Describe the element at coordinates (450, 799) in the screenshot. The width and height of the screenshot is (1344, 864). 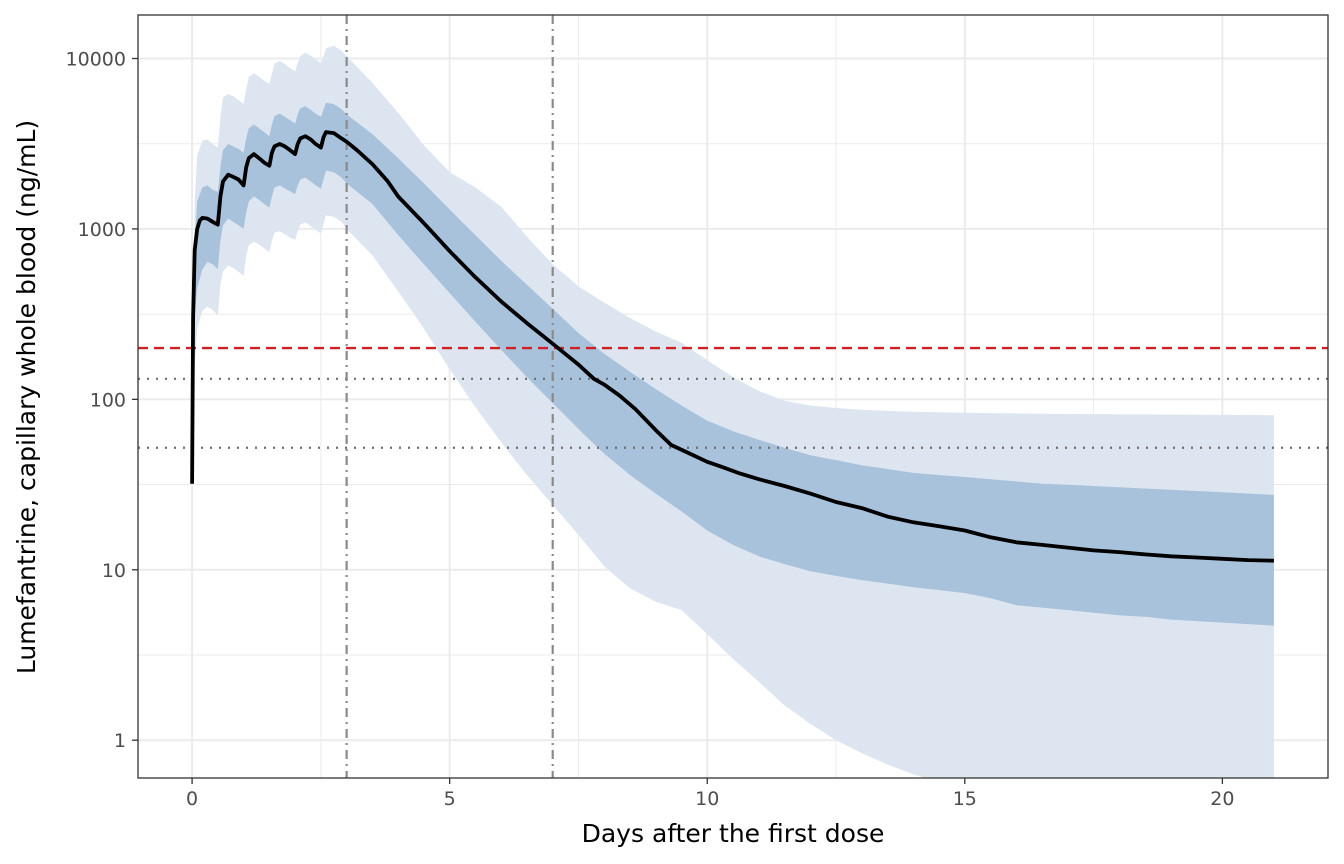
I see `x-tick-label: 5` at that location.